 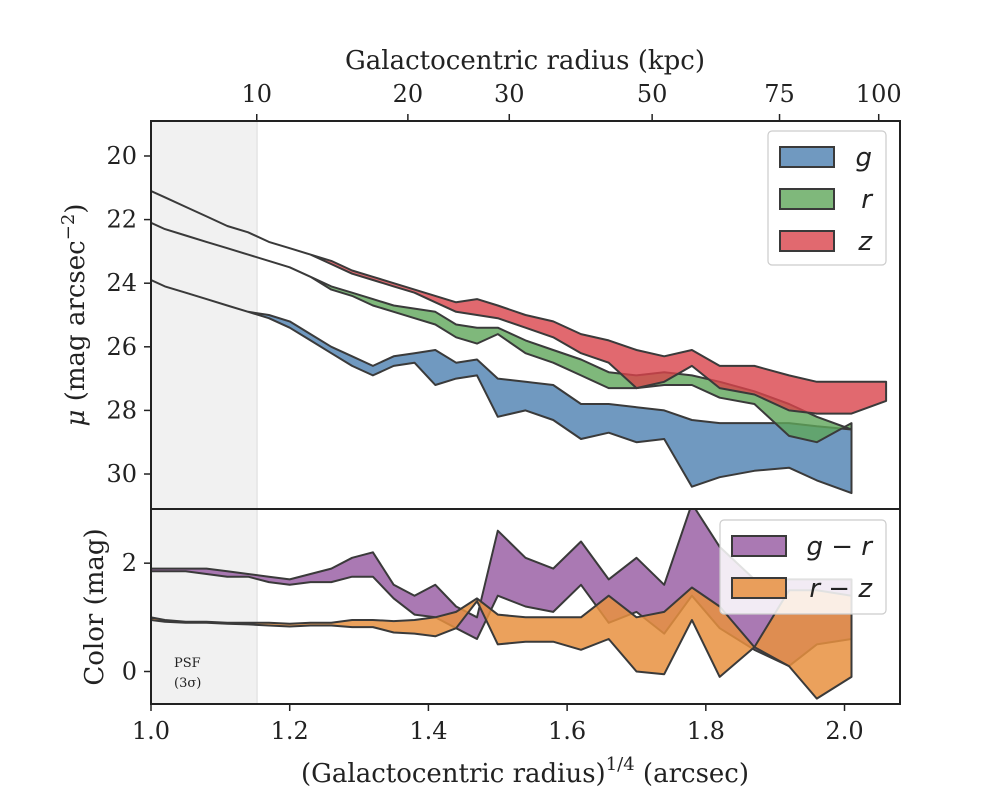 I want to click on psf-annotation-line2: (3σ), so click(x=187, y=683).